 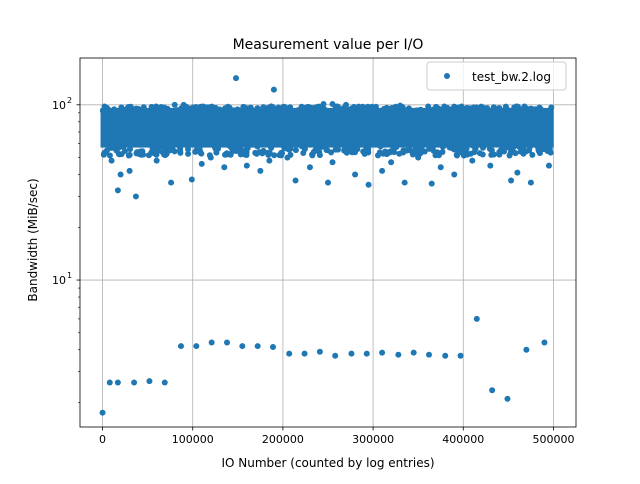 What do you see at coordinates (327, 127) in the screenshot?
I see `dense-band-fill` at bounding box center [327, 127].